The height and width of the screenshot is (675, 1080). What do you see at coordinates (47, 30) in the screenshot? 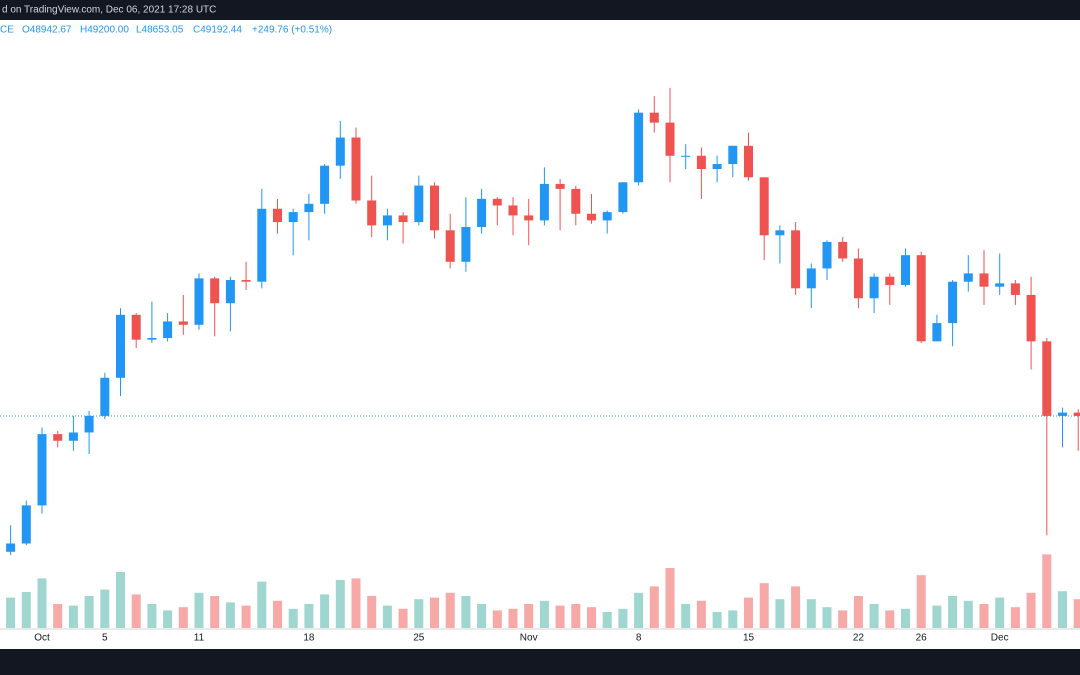
I see `ohlc-open: O48942.67` at bounding box center [47, 30].